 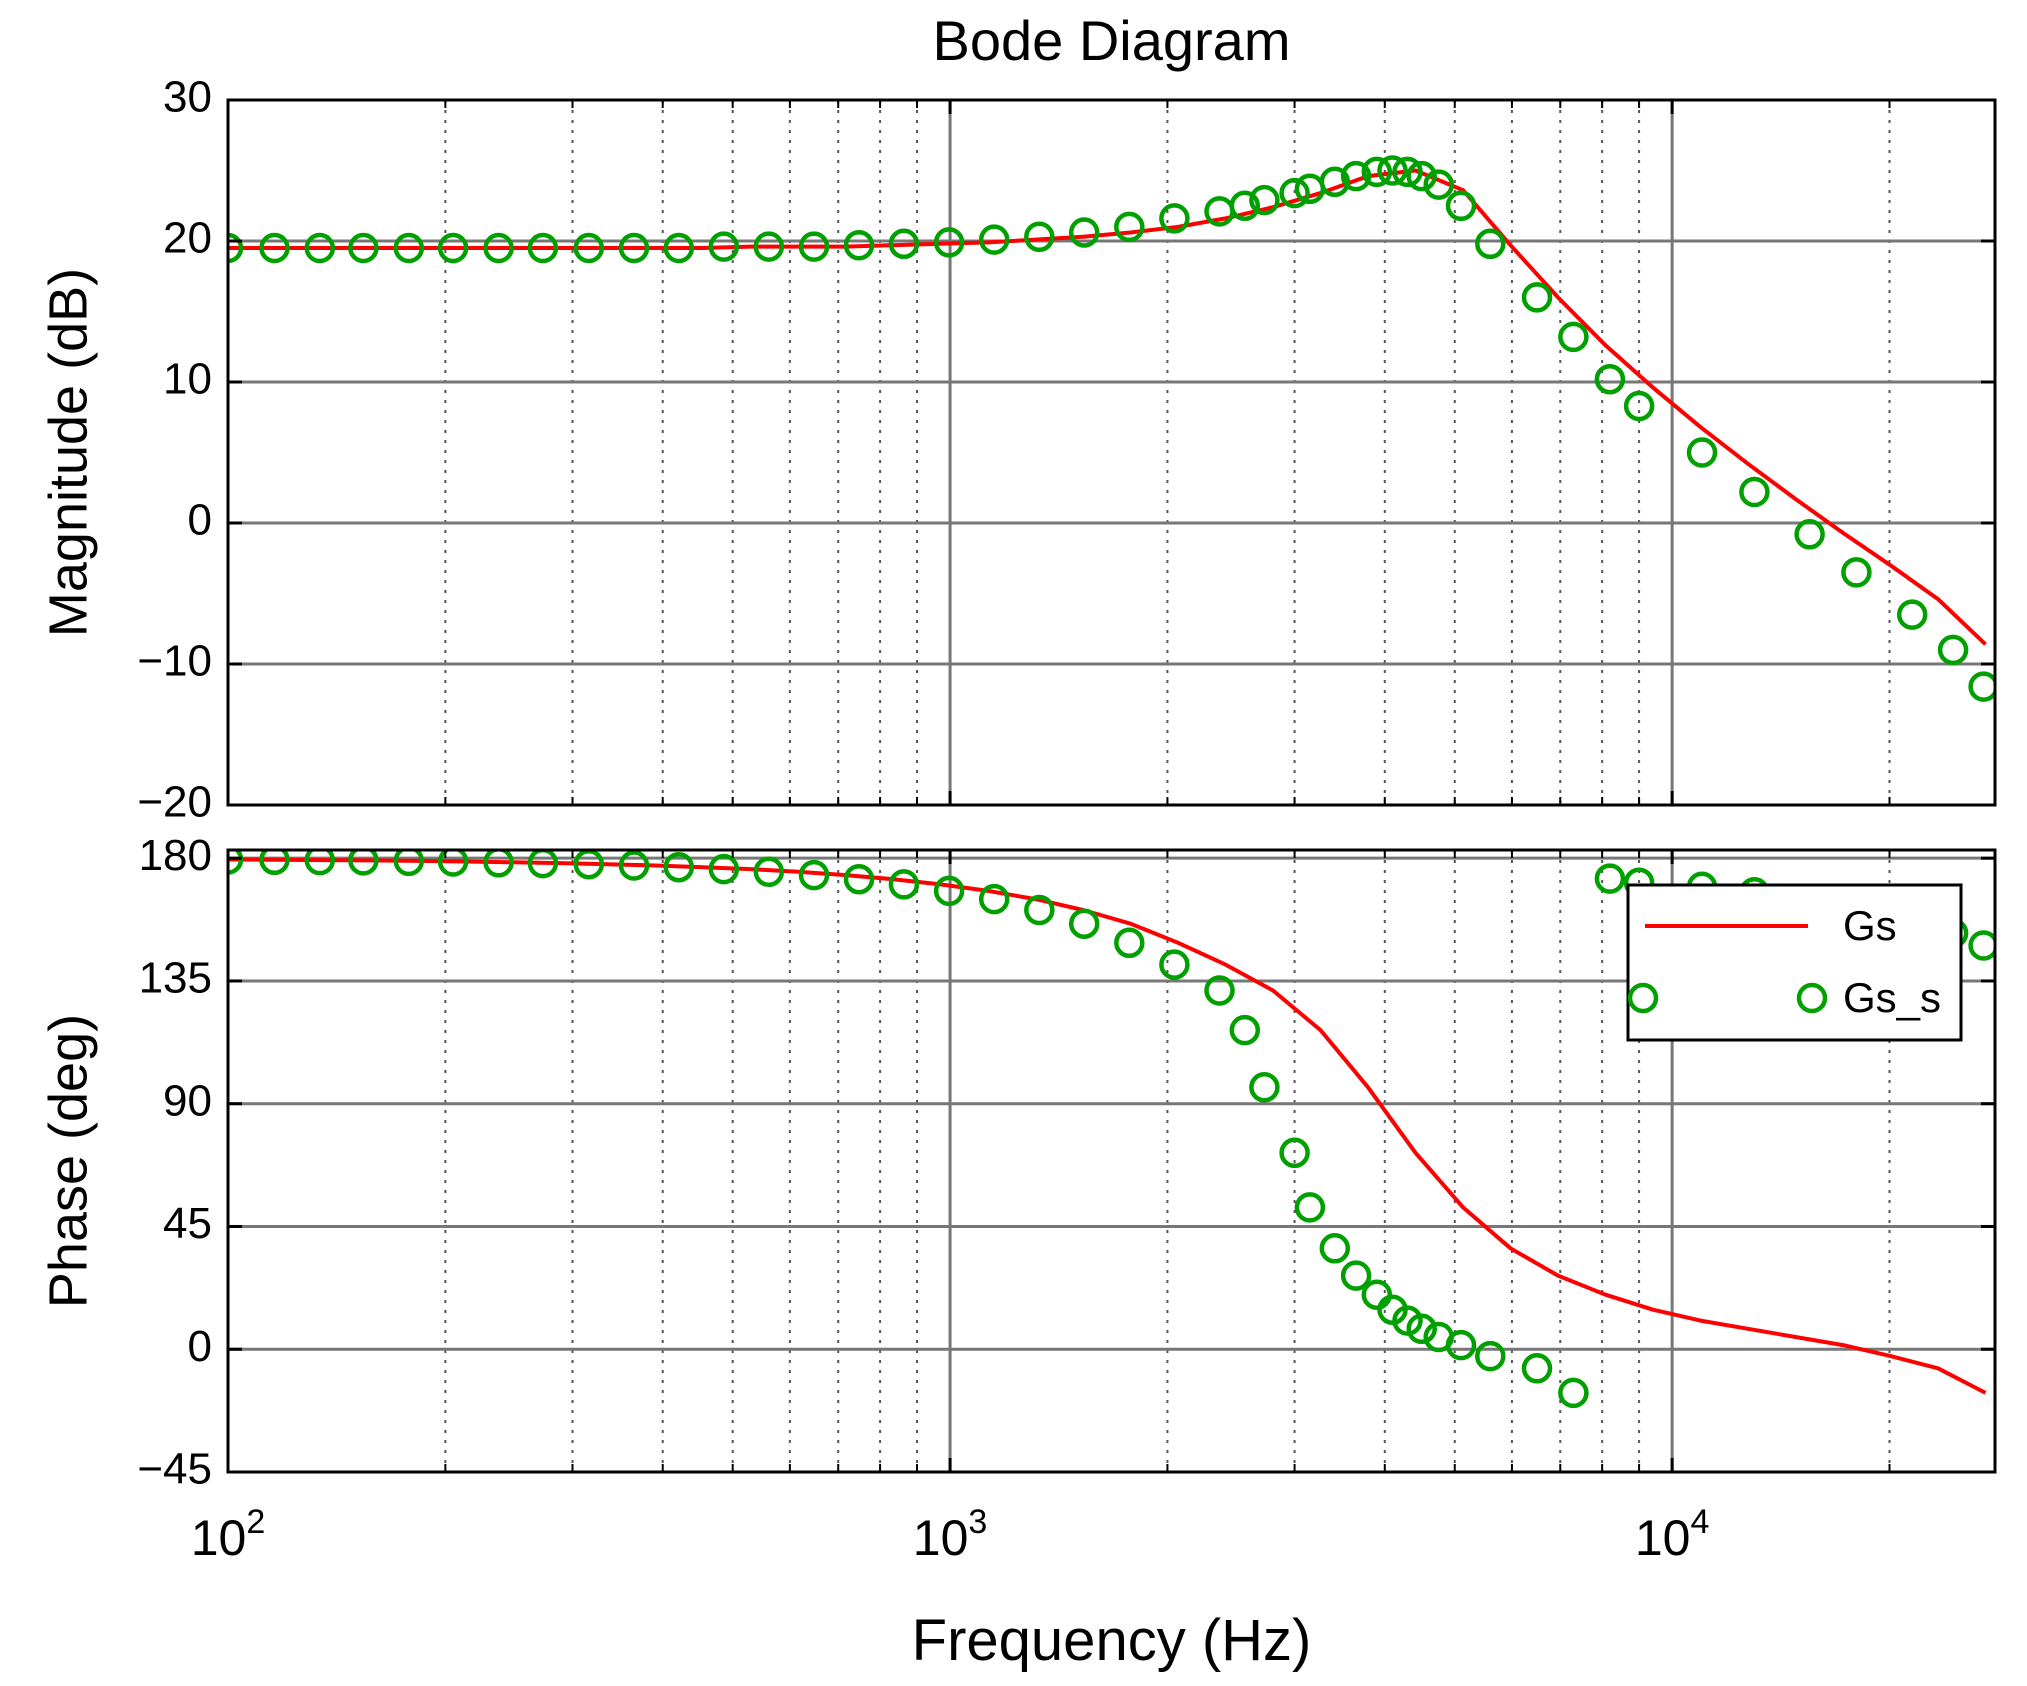 I want to click on y-tick-label: 10, so click(x=187, y=379).